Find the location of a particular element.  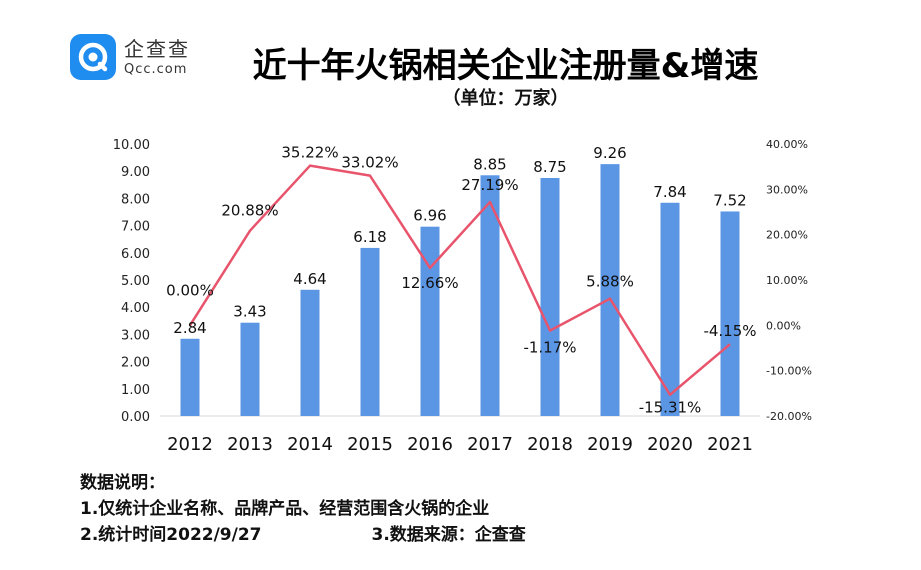

bar-value-label: 8.85 is located at coordinates (489, 164).